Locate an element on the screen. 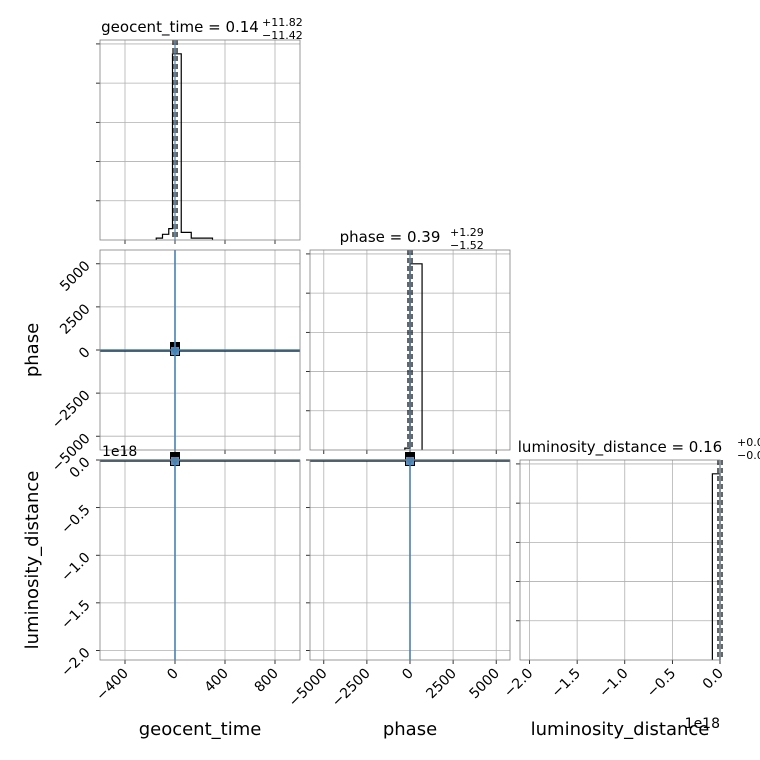  histogram-geocent_time is located at coordinates (184, 146).